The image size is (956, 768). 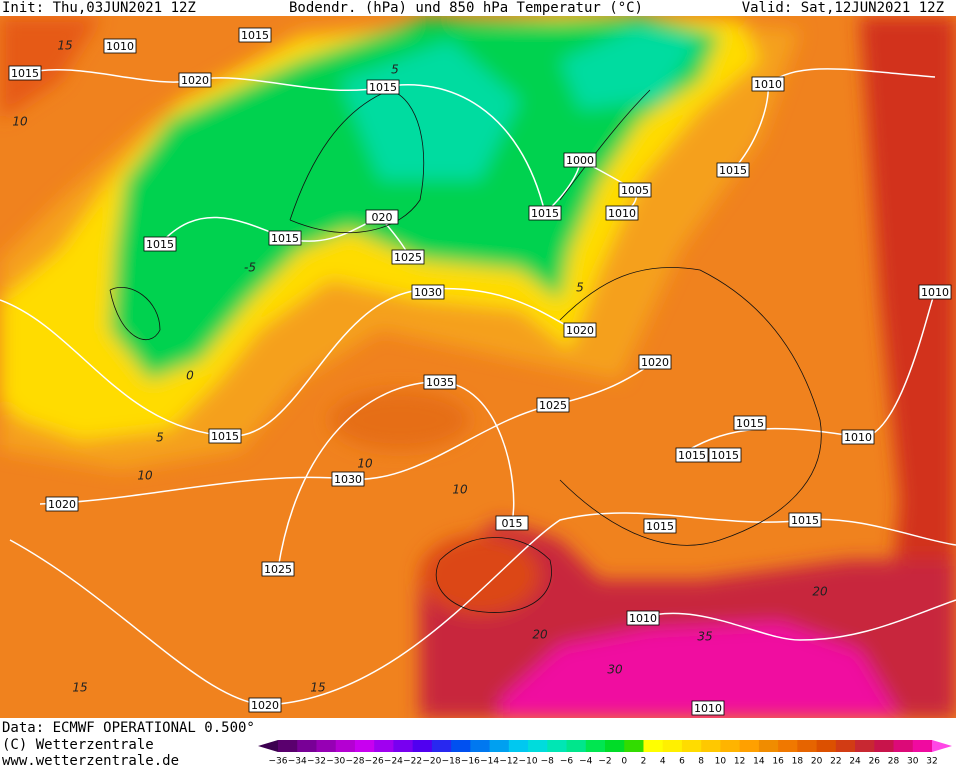 What do you see at coordinates (835, 762) in the screenshot?
I see `colorbar-label: 22` at bounding box center [835, 762].